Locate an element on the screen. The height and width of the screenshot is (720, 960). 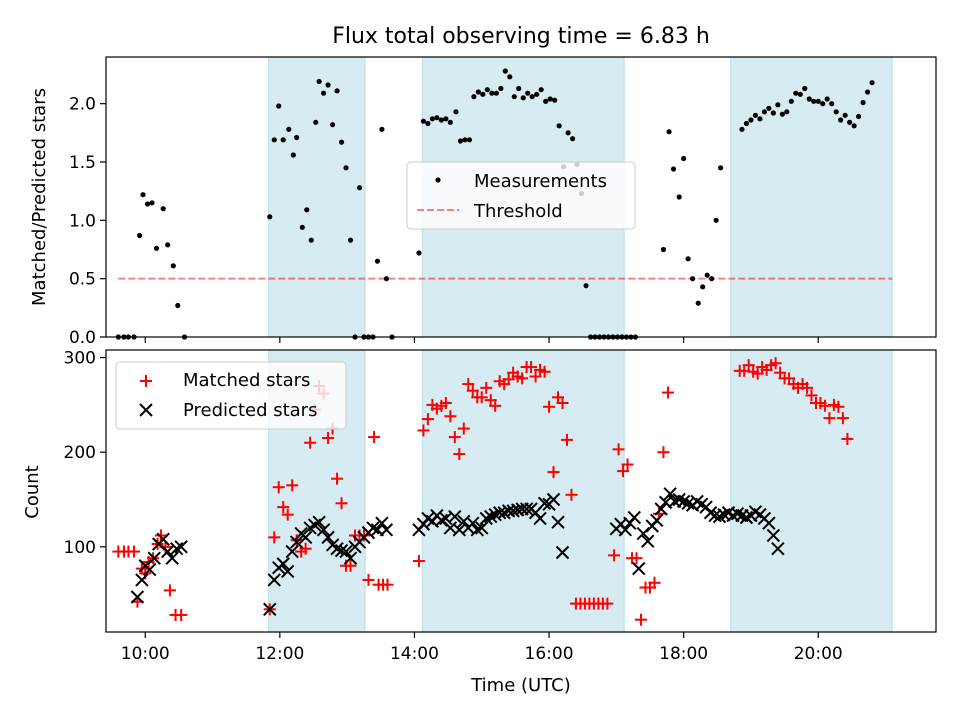
legend-predicted-label: Predicted stars is located at coordinates (250, 410).